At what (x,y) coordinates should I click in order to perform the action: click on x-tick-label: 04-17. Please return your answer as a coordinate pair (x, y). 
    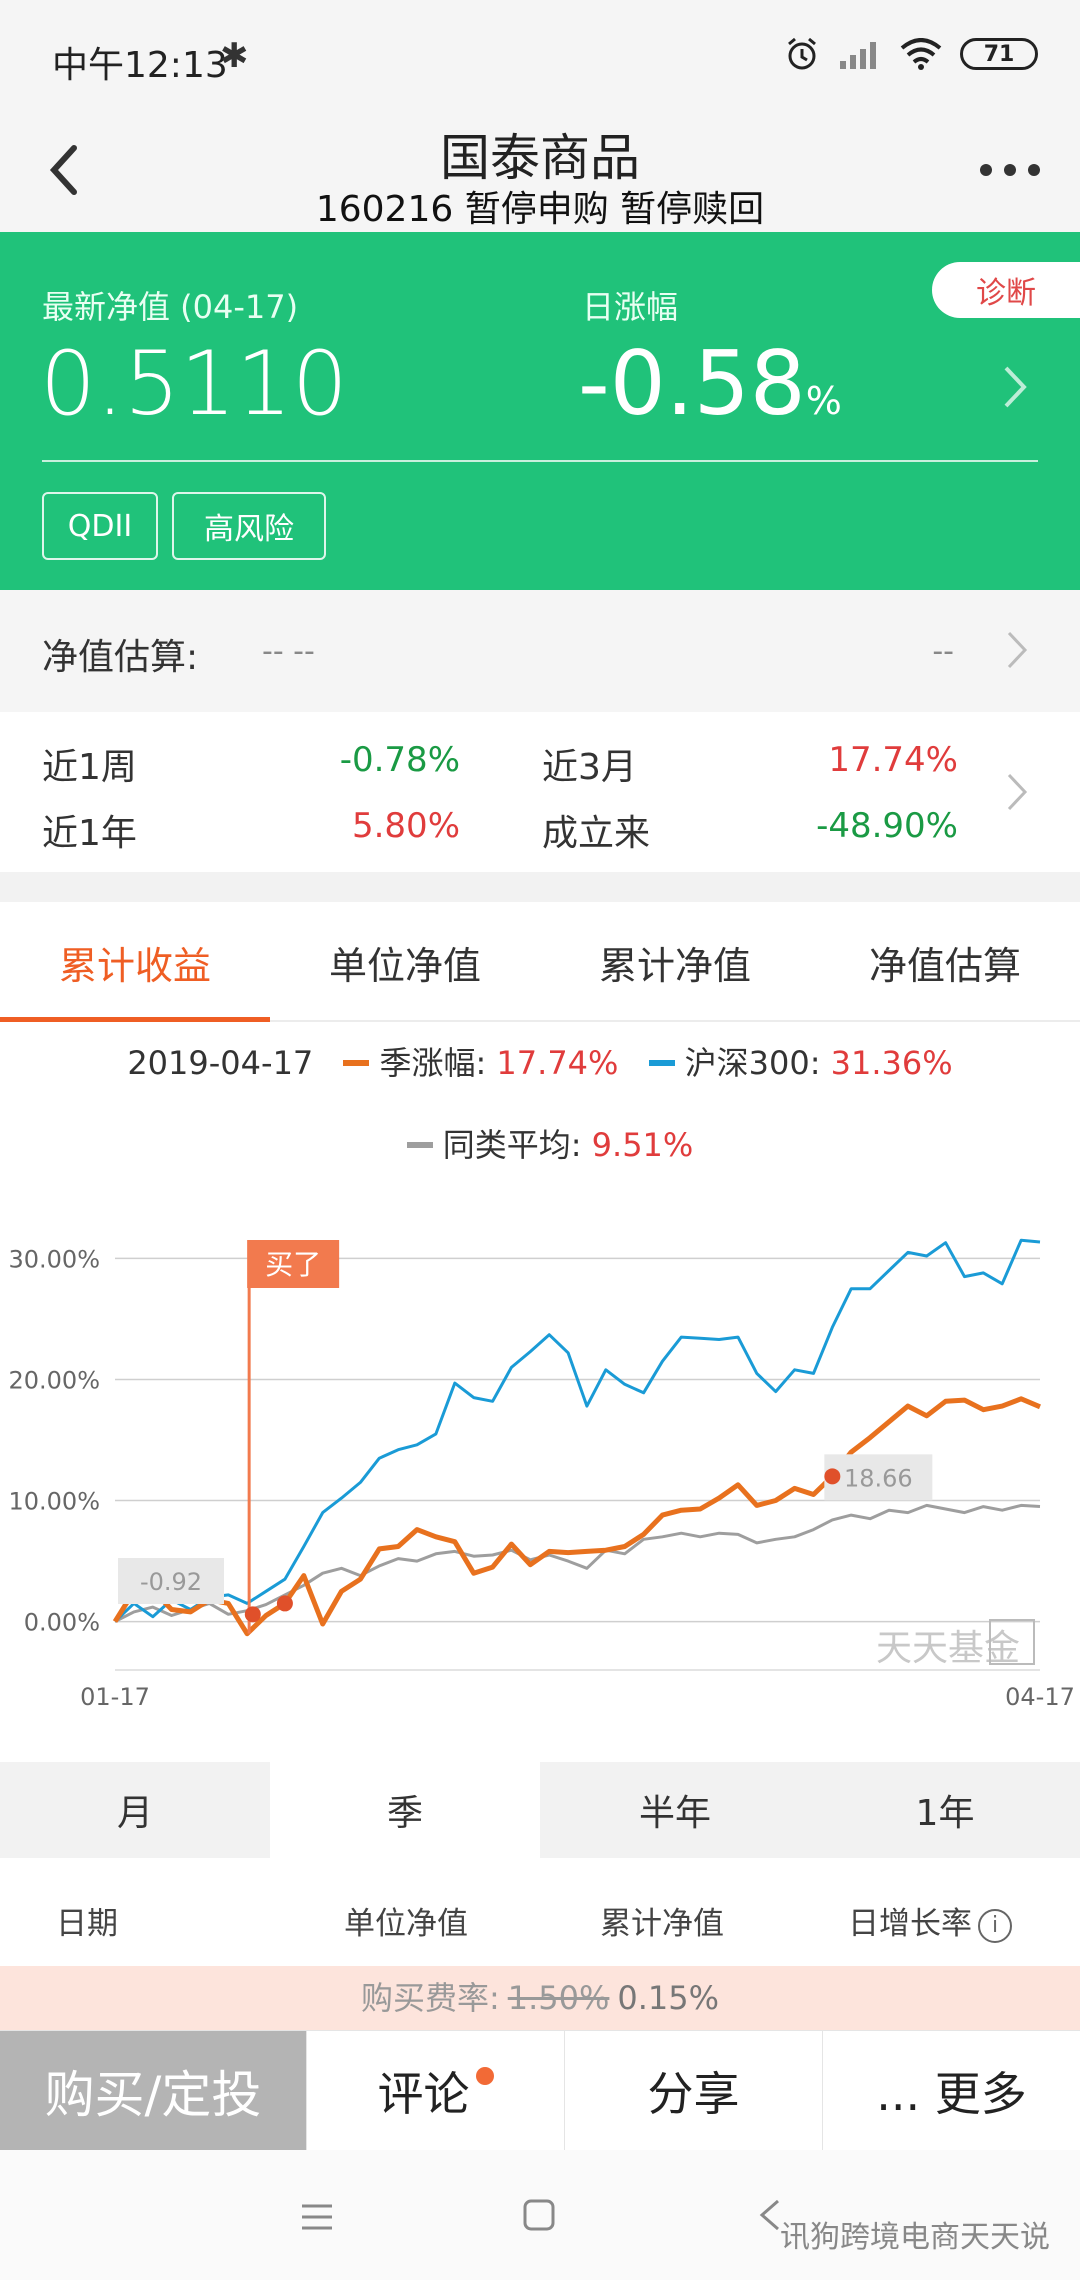
    Looking at the image, I should click on (1040, 1697).